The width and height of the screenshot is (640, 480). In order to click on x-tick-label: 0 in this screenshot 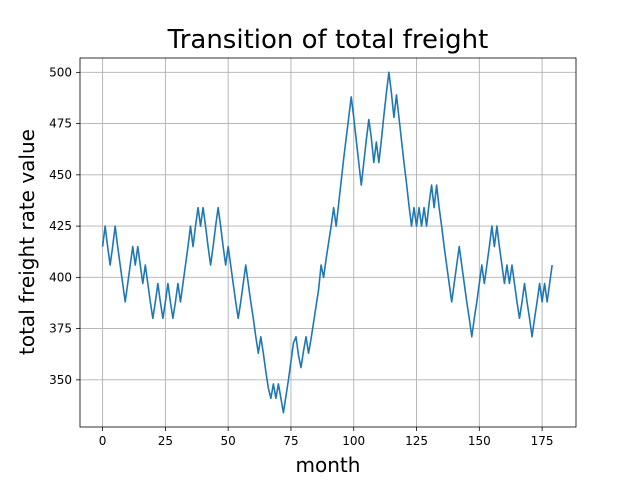, I will do `click(103, 441)`.